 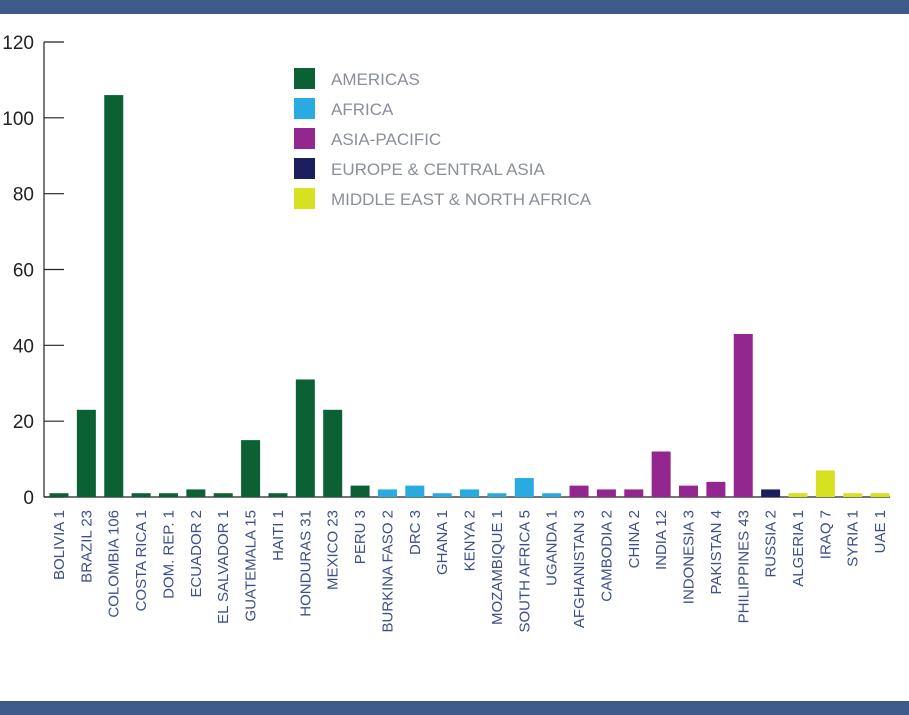 I want to click on x-tick-label: INDIA 12, so click(x=661, y=540).